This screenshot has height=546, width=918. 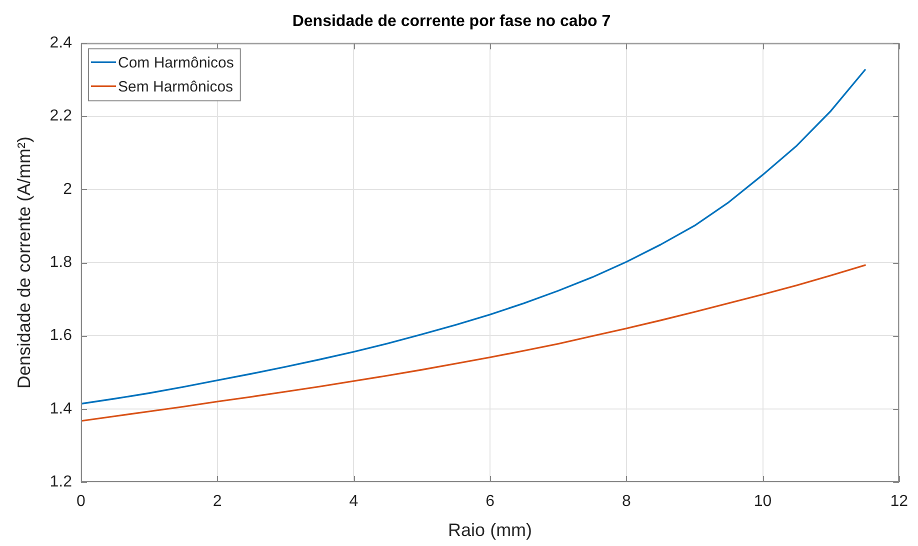 I want to click on y-tick-label: 2, so click(x=67, y=189).